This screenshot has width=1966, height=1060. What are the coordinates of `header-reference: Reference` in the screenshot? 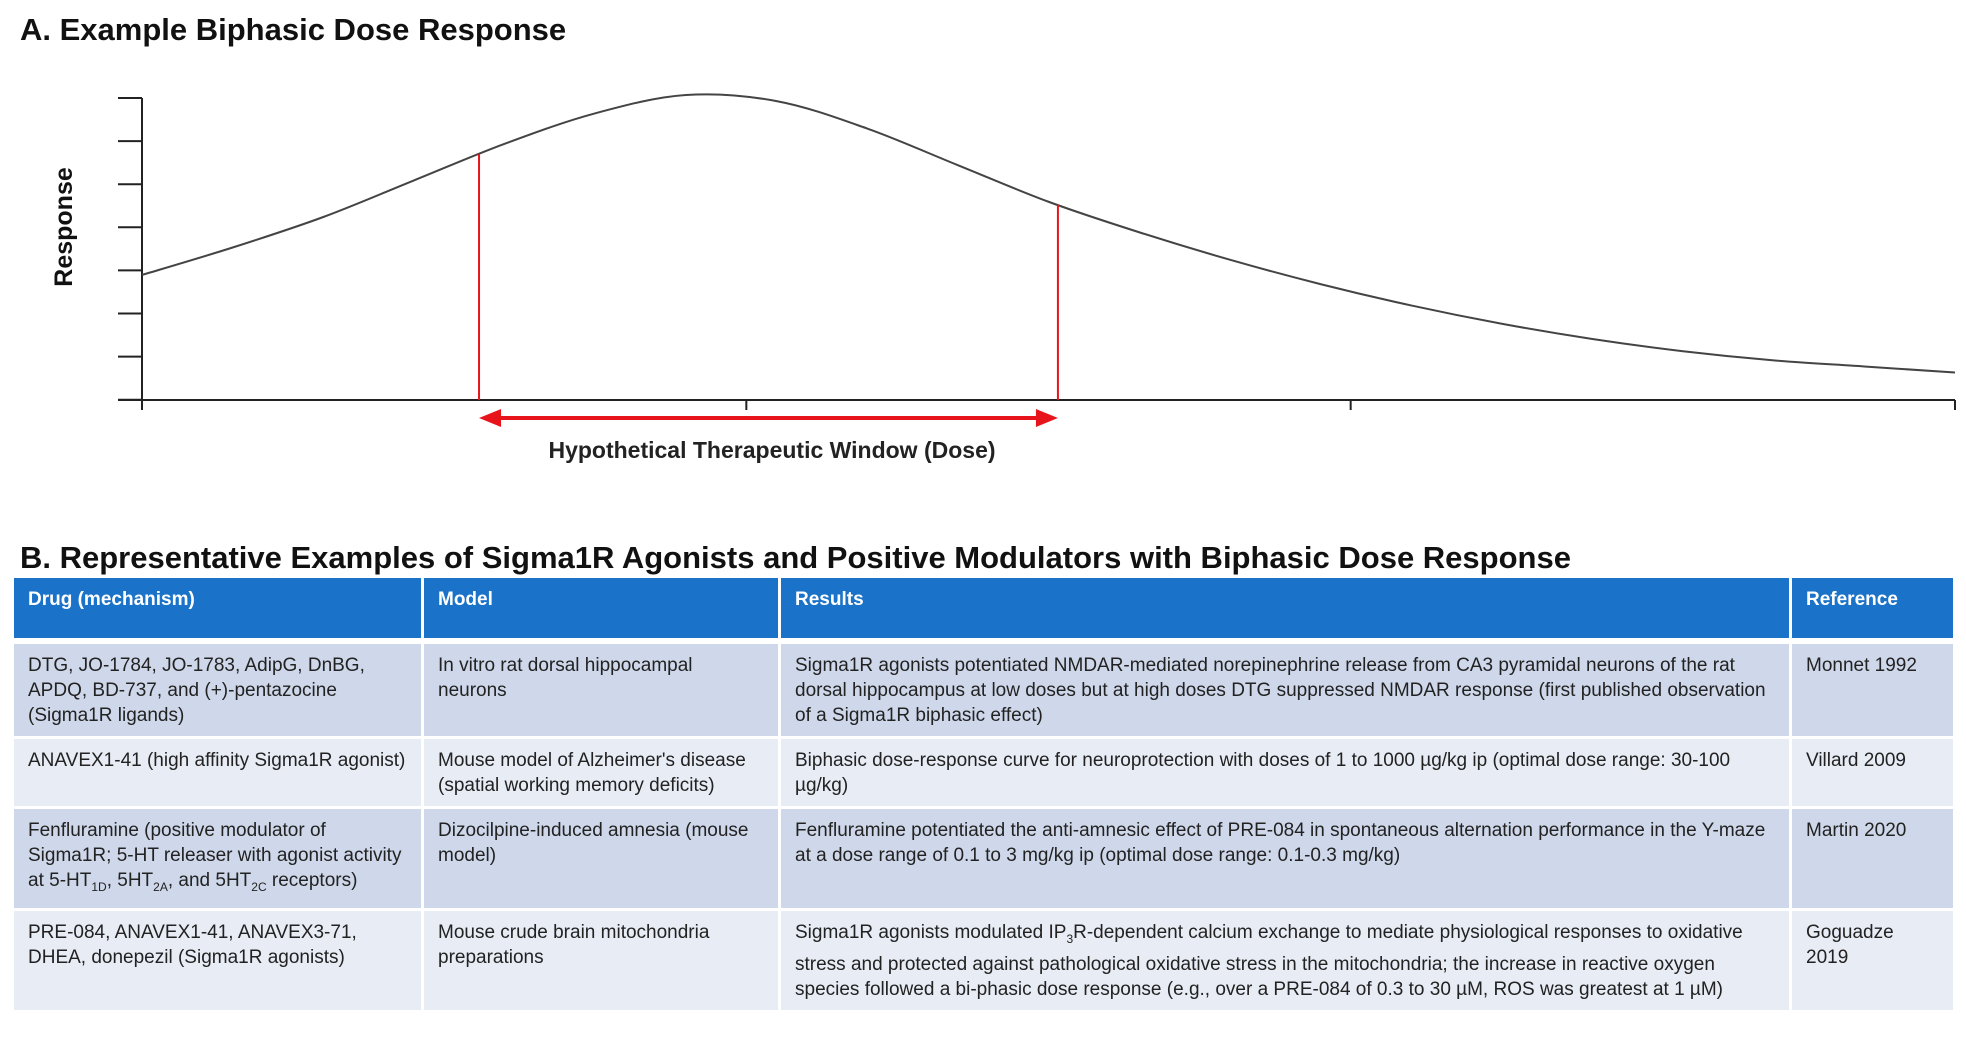 It's located at (1872, 608).